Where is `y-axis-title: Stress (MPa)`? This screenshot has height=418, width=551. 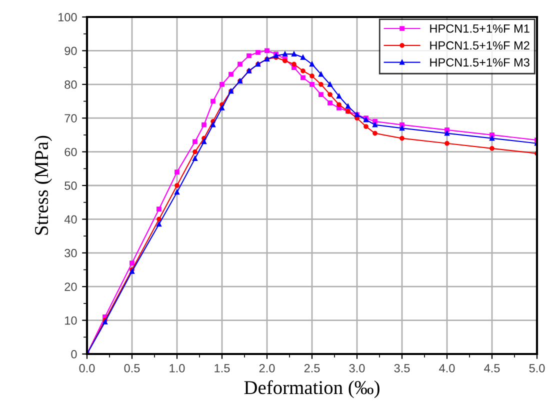 y-axis-title: Stress (MPa) is located at coordinates (43, 185).